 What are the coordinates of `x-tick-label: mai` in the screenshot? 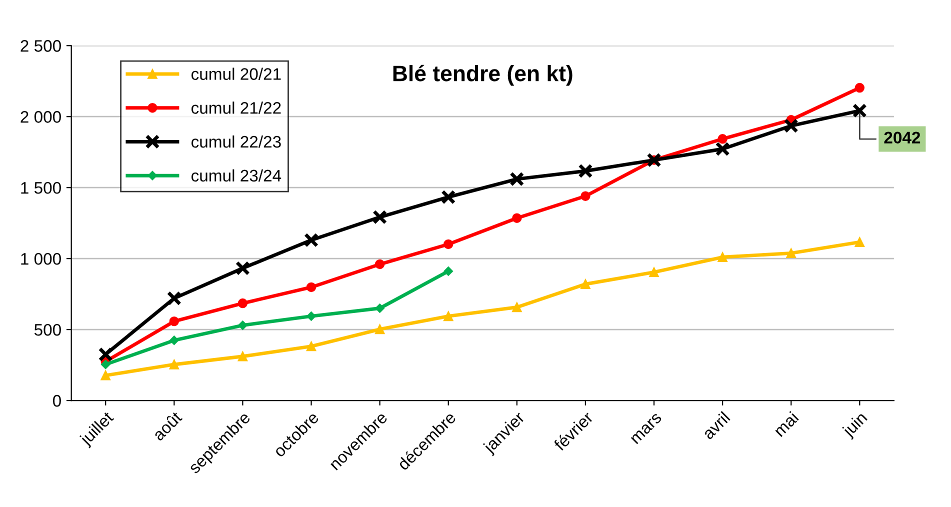 It's located at (785, 424).